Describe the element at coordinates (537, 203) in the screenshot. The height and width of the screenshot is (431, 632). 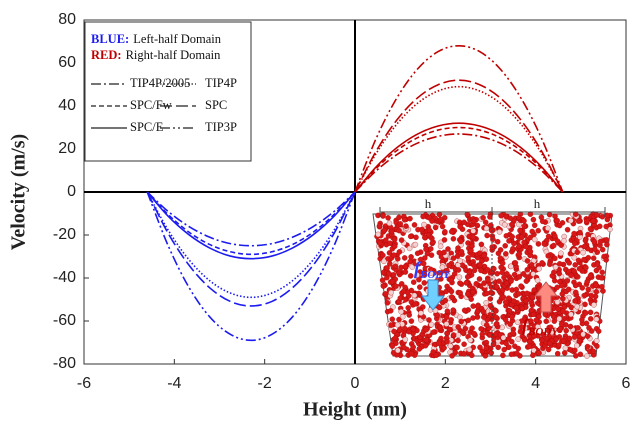
I see `width-label: h` at that location.